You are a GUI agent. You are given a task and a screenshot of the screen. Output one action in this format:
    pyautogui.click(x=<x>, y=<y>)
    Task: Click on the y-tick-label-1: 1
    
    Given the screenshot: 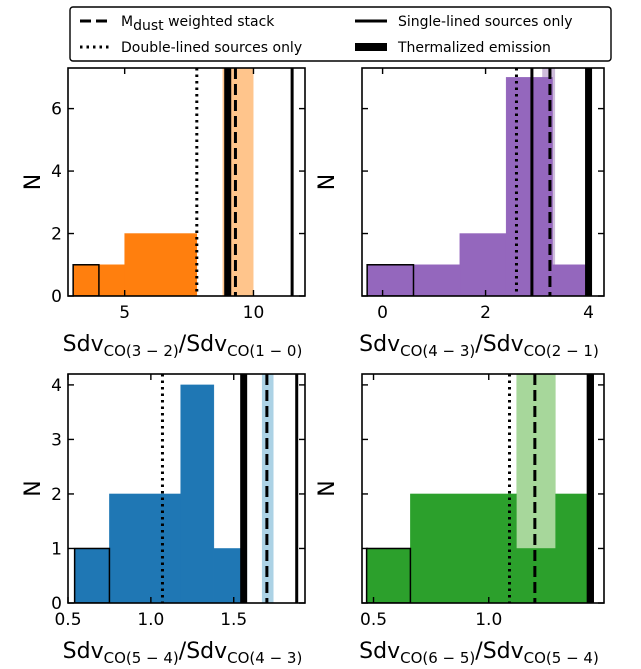 What is the action you would take?
    pyautogui.click(x=56, y=549)
    